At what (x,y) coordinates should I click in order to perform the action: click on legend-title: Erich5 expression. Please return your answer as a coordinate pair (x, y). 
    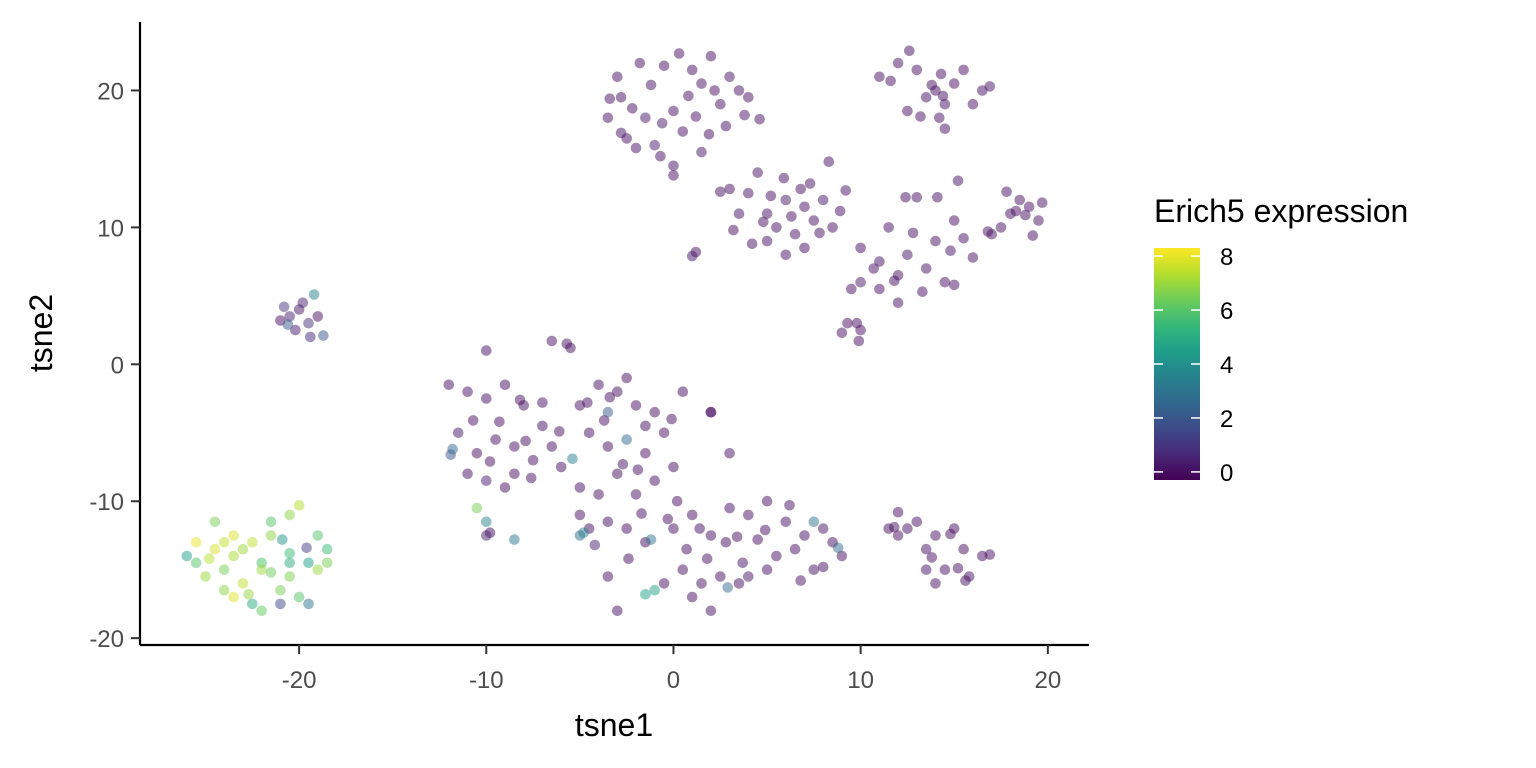
    Looking at the image, I should click on (1281, 211).